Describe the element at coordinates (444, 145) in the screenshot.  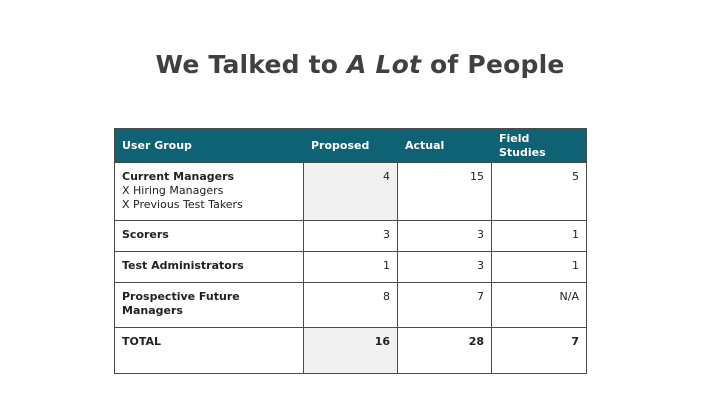
I see `header-actual: Actual` at that location.